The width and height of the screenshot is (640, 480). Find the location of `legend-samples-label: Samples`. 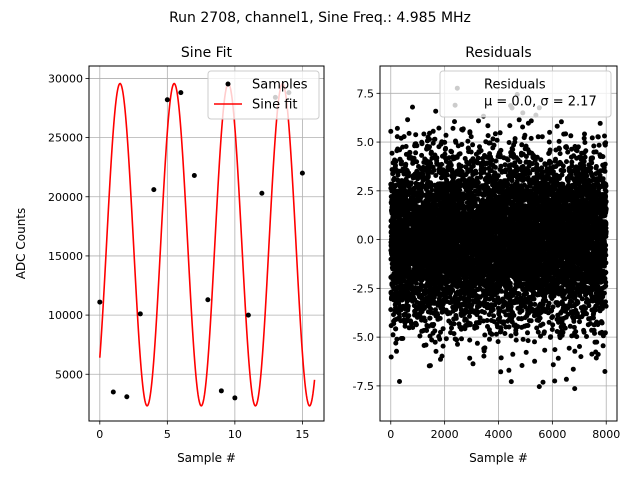

legend-samples-label: Samples is located at coordinates (280, 85).